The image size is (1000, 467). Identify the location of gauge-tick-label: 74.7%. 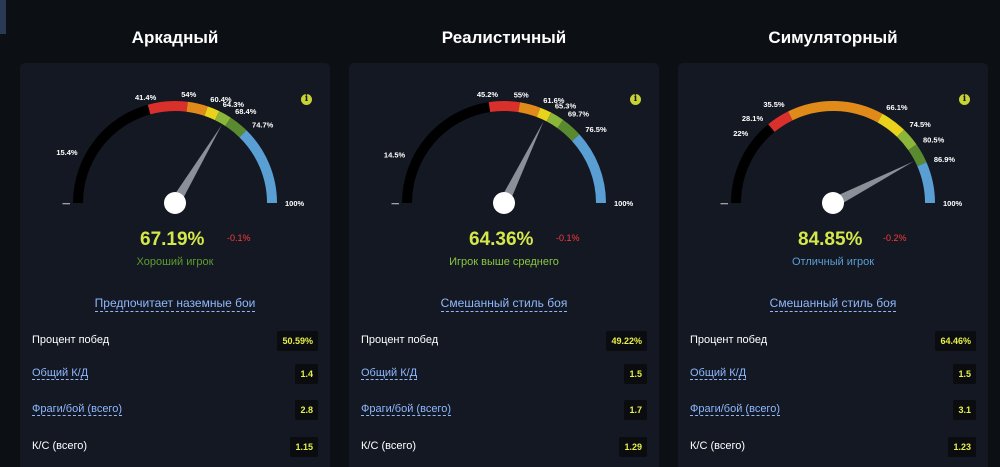
(263, 124).